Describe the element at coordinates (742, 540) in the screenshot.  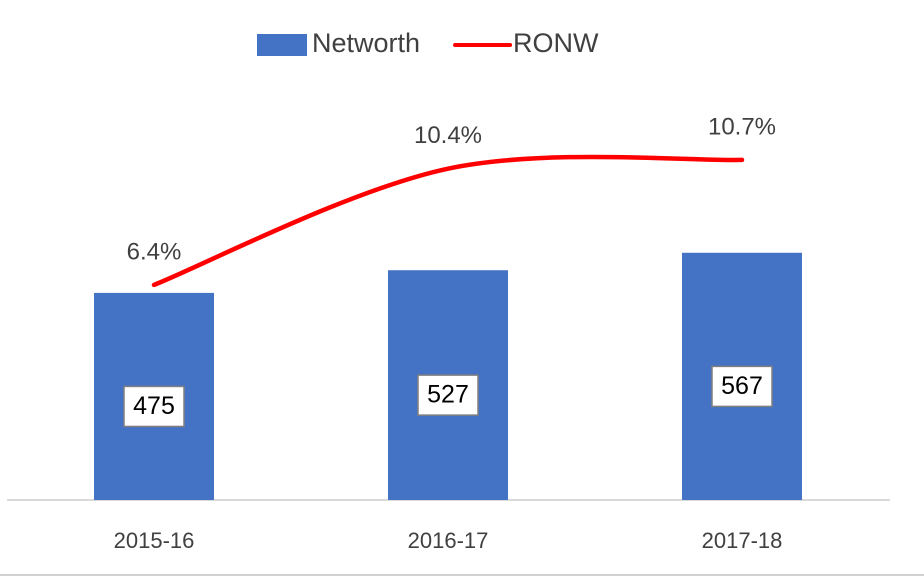
I see `x-tick-label: 2017-18` at that location.